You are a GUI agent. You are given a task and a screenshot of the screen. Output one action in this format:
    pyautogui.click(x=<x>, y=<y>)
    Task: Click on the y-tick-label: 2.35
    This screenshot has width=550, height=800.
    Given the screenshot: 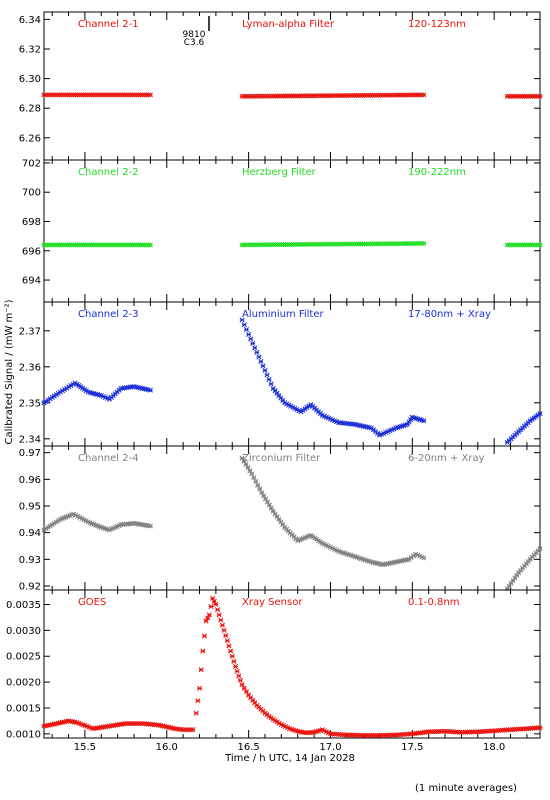 What is the action you would take?
    pyautogui.click(x=30, y=403)
    